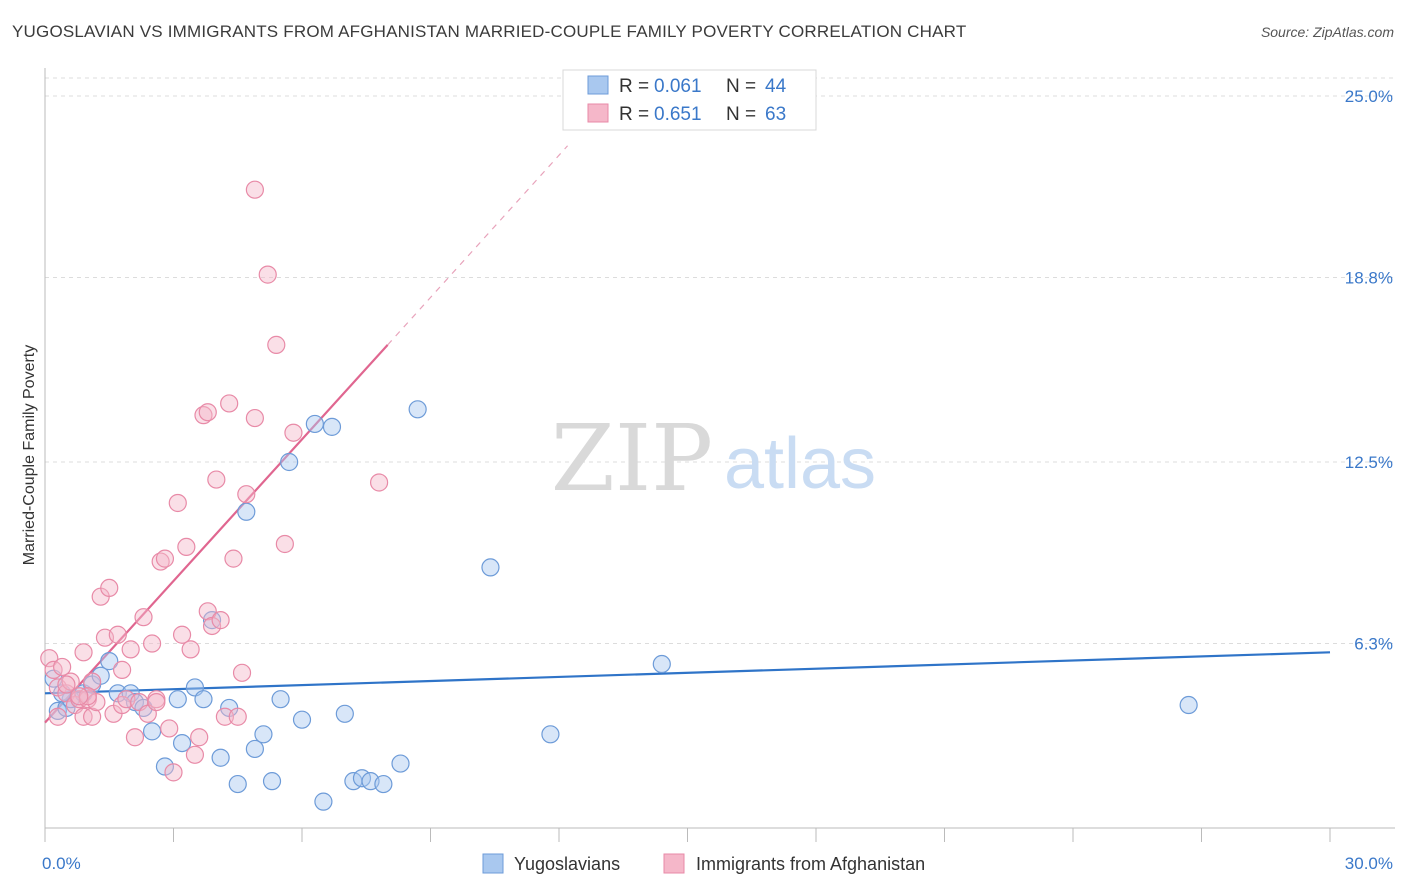 The width and height of the screenshot is (1406, 892). I want to click on stats-r-value-blue: 0.061, so click(678, 86).